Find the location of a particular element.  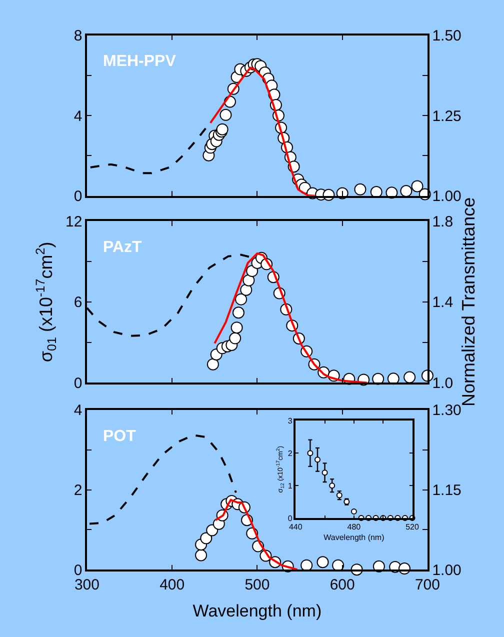

x-tick-label: 700 is located at coordinates (427, 585).